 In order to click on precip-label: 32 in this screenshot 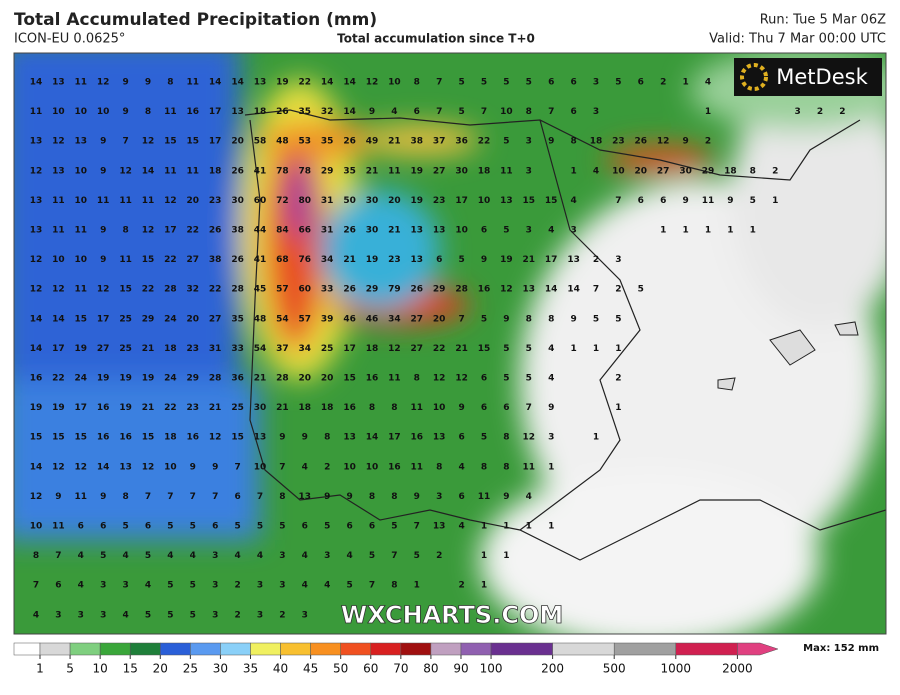, I will do `click(327, 112)`.